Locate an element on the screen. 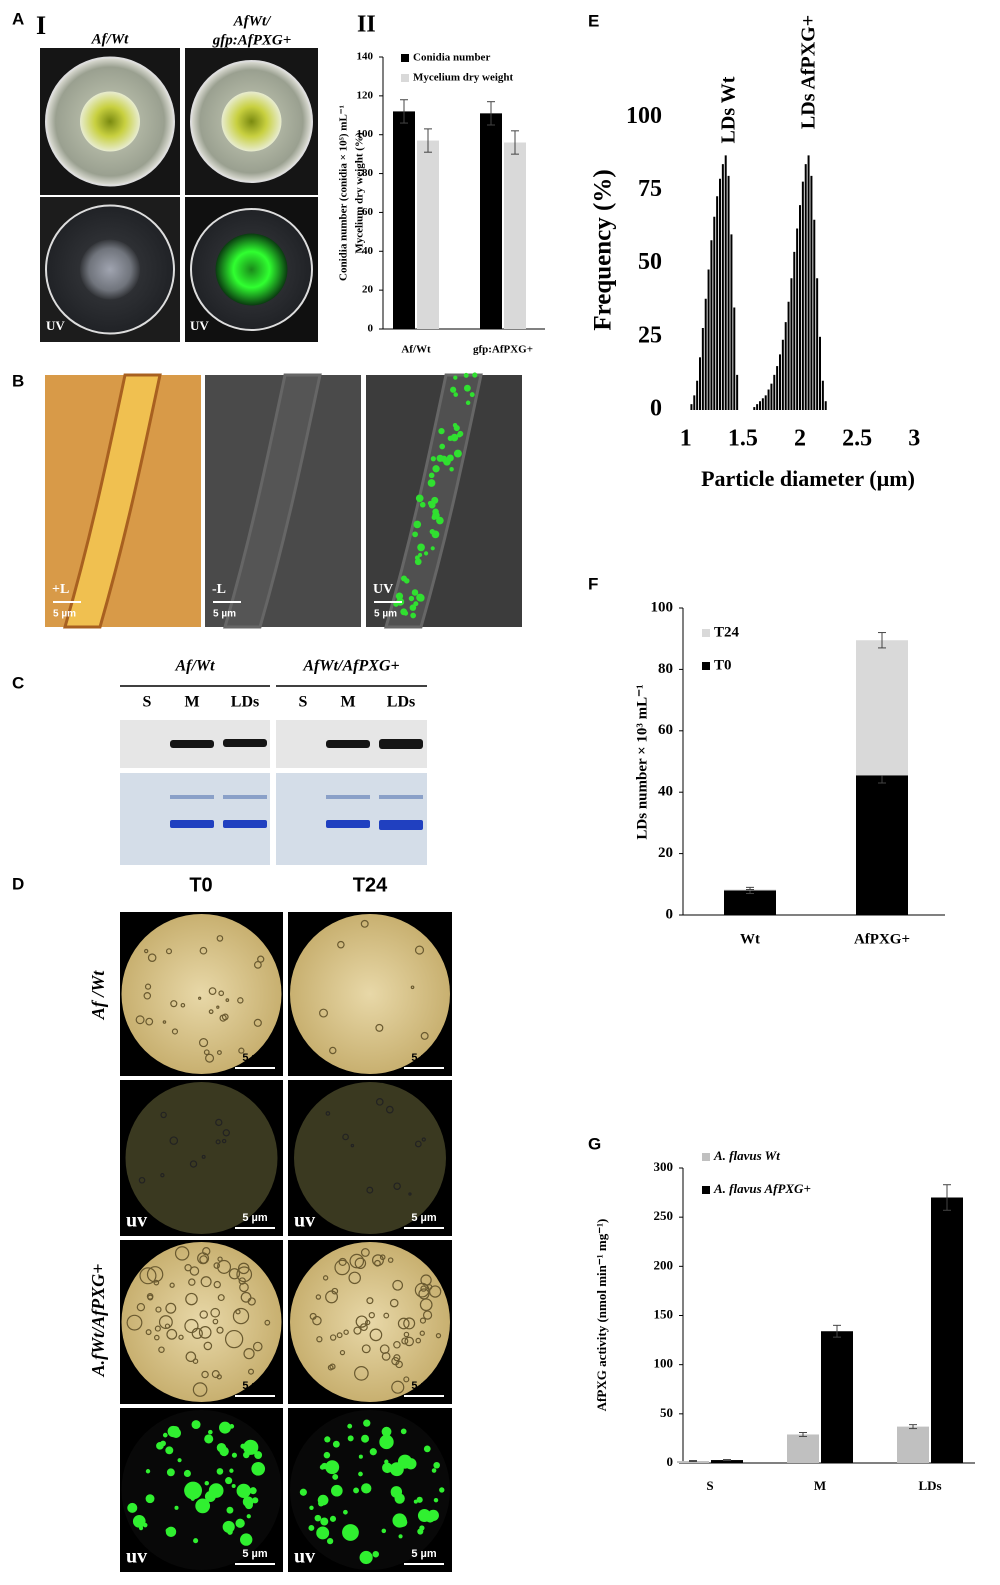 The width and height of the screenshot is (1000, 1585). y-tick-label: 60 is located at coordinates (665, 730).